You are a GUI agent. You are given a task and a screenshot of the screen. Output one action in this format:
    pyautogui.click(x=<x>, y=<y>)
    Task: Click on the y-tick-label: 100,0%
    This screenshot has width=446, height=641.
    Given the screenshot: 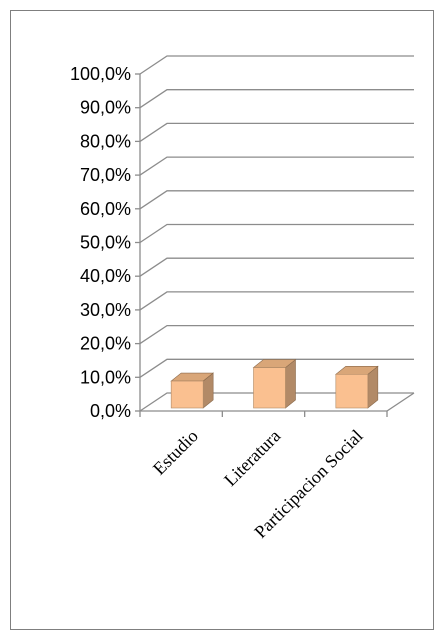 What is the action you would take?
    pyautogui.click(x=100, y=74)
    